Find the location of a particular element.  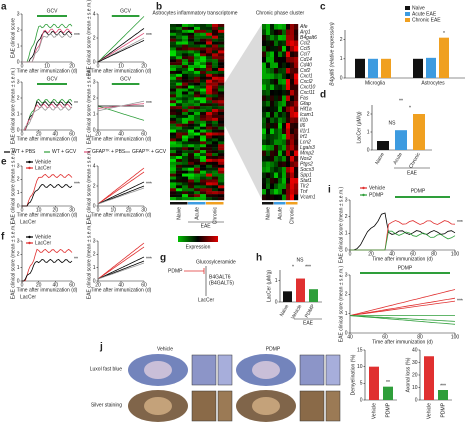

panel-letter: g is located at coordinates (163, 258).